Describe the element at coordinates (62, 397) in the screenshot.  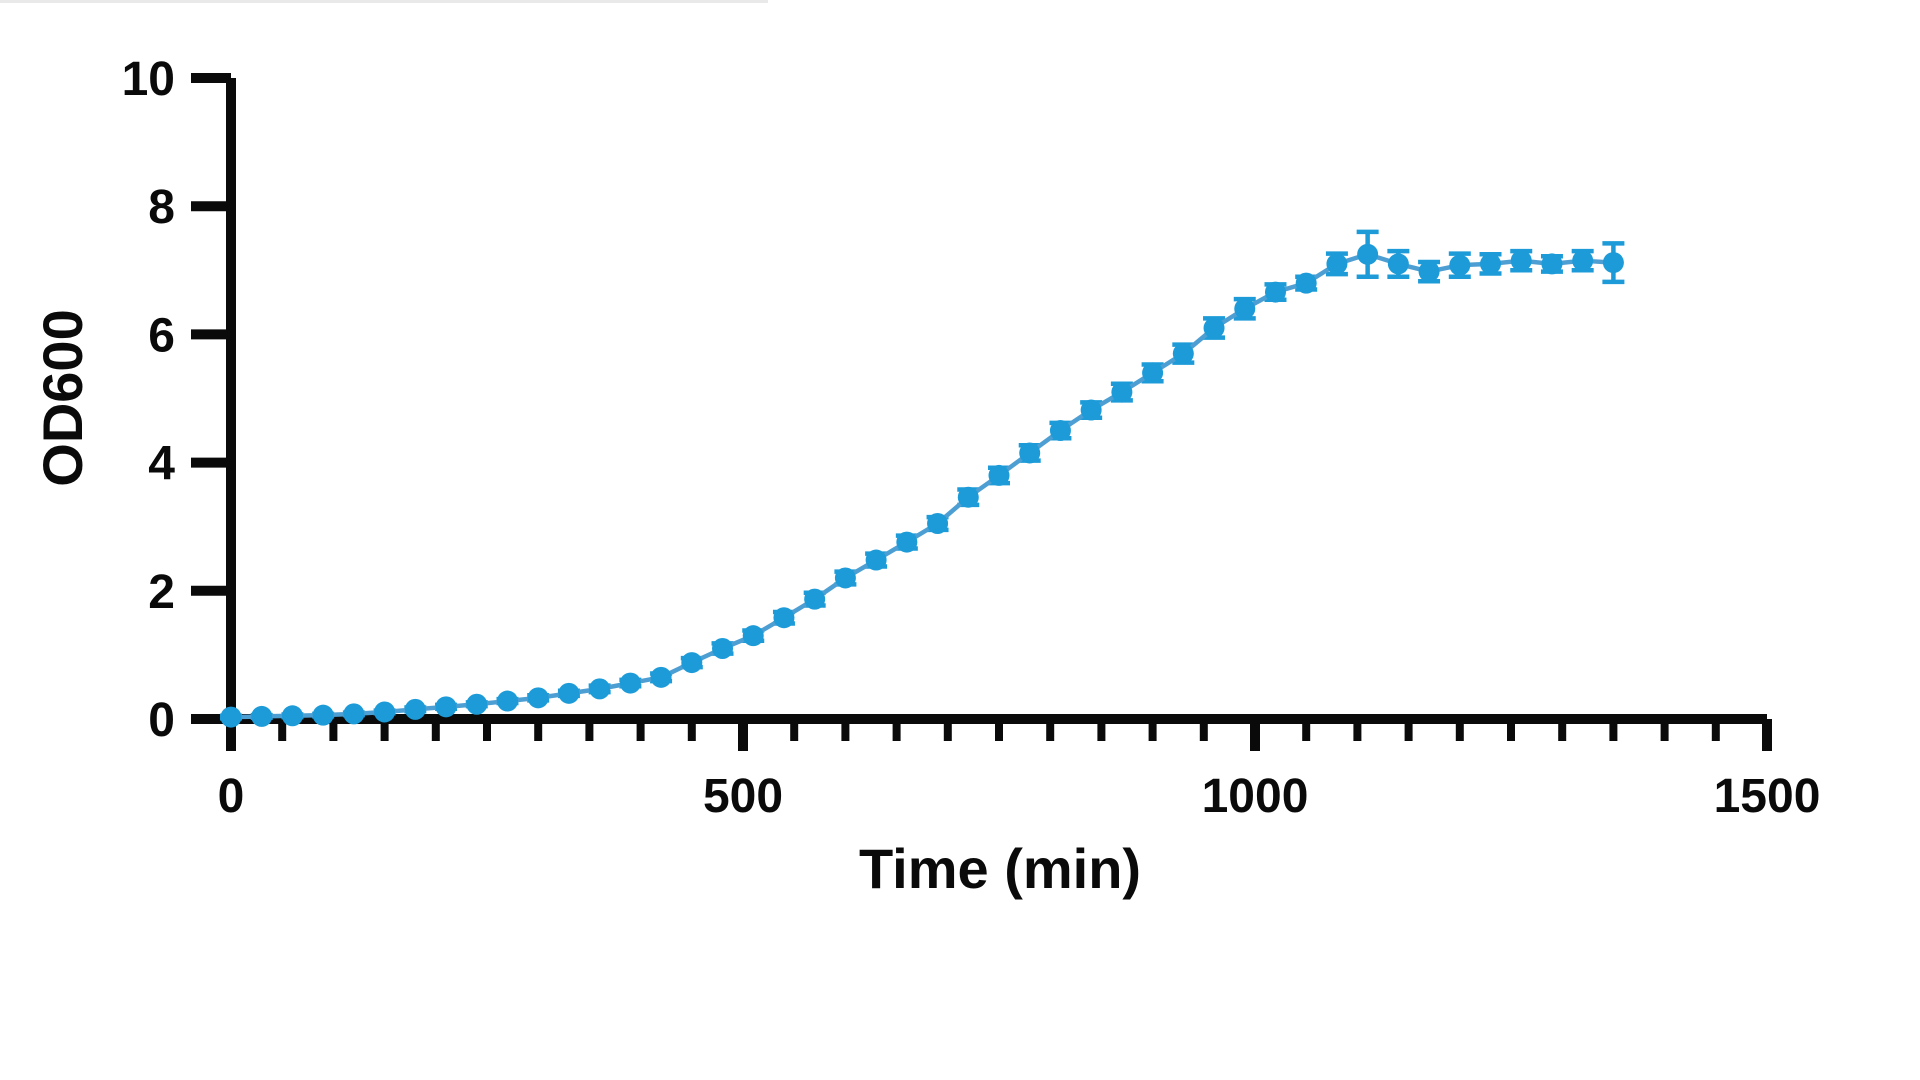
I see `y-axis-title: OD600` at that location.